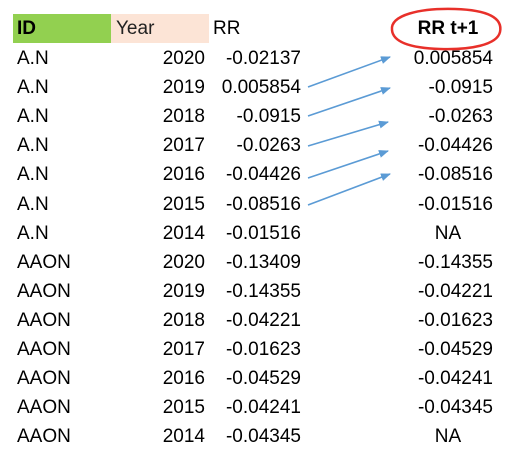 This screenshot has height=472, width=523. I want to click on cell-rr: 0.005854, so click(261, 88).